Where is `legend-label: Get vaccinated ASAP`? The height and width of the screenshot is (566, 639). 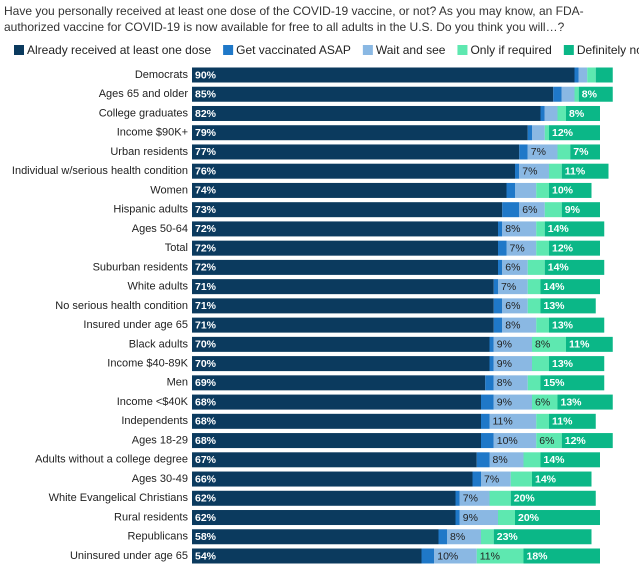 legend-label: Get vaccinated ASAP is located at coordinates (293, 50).